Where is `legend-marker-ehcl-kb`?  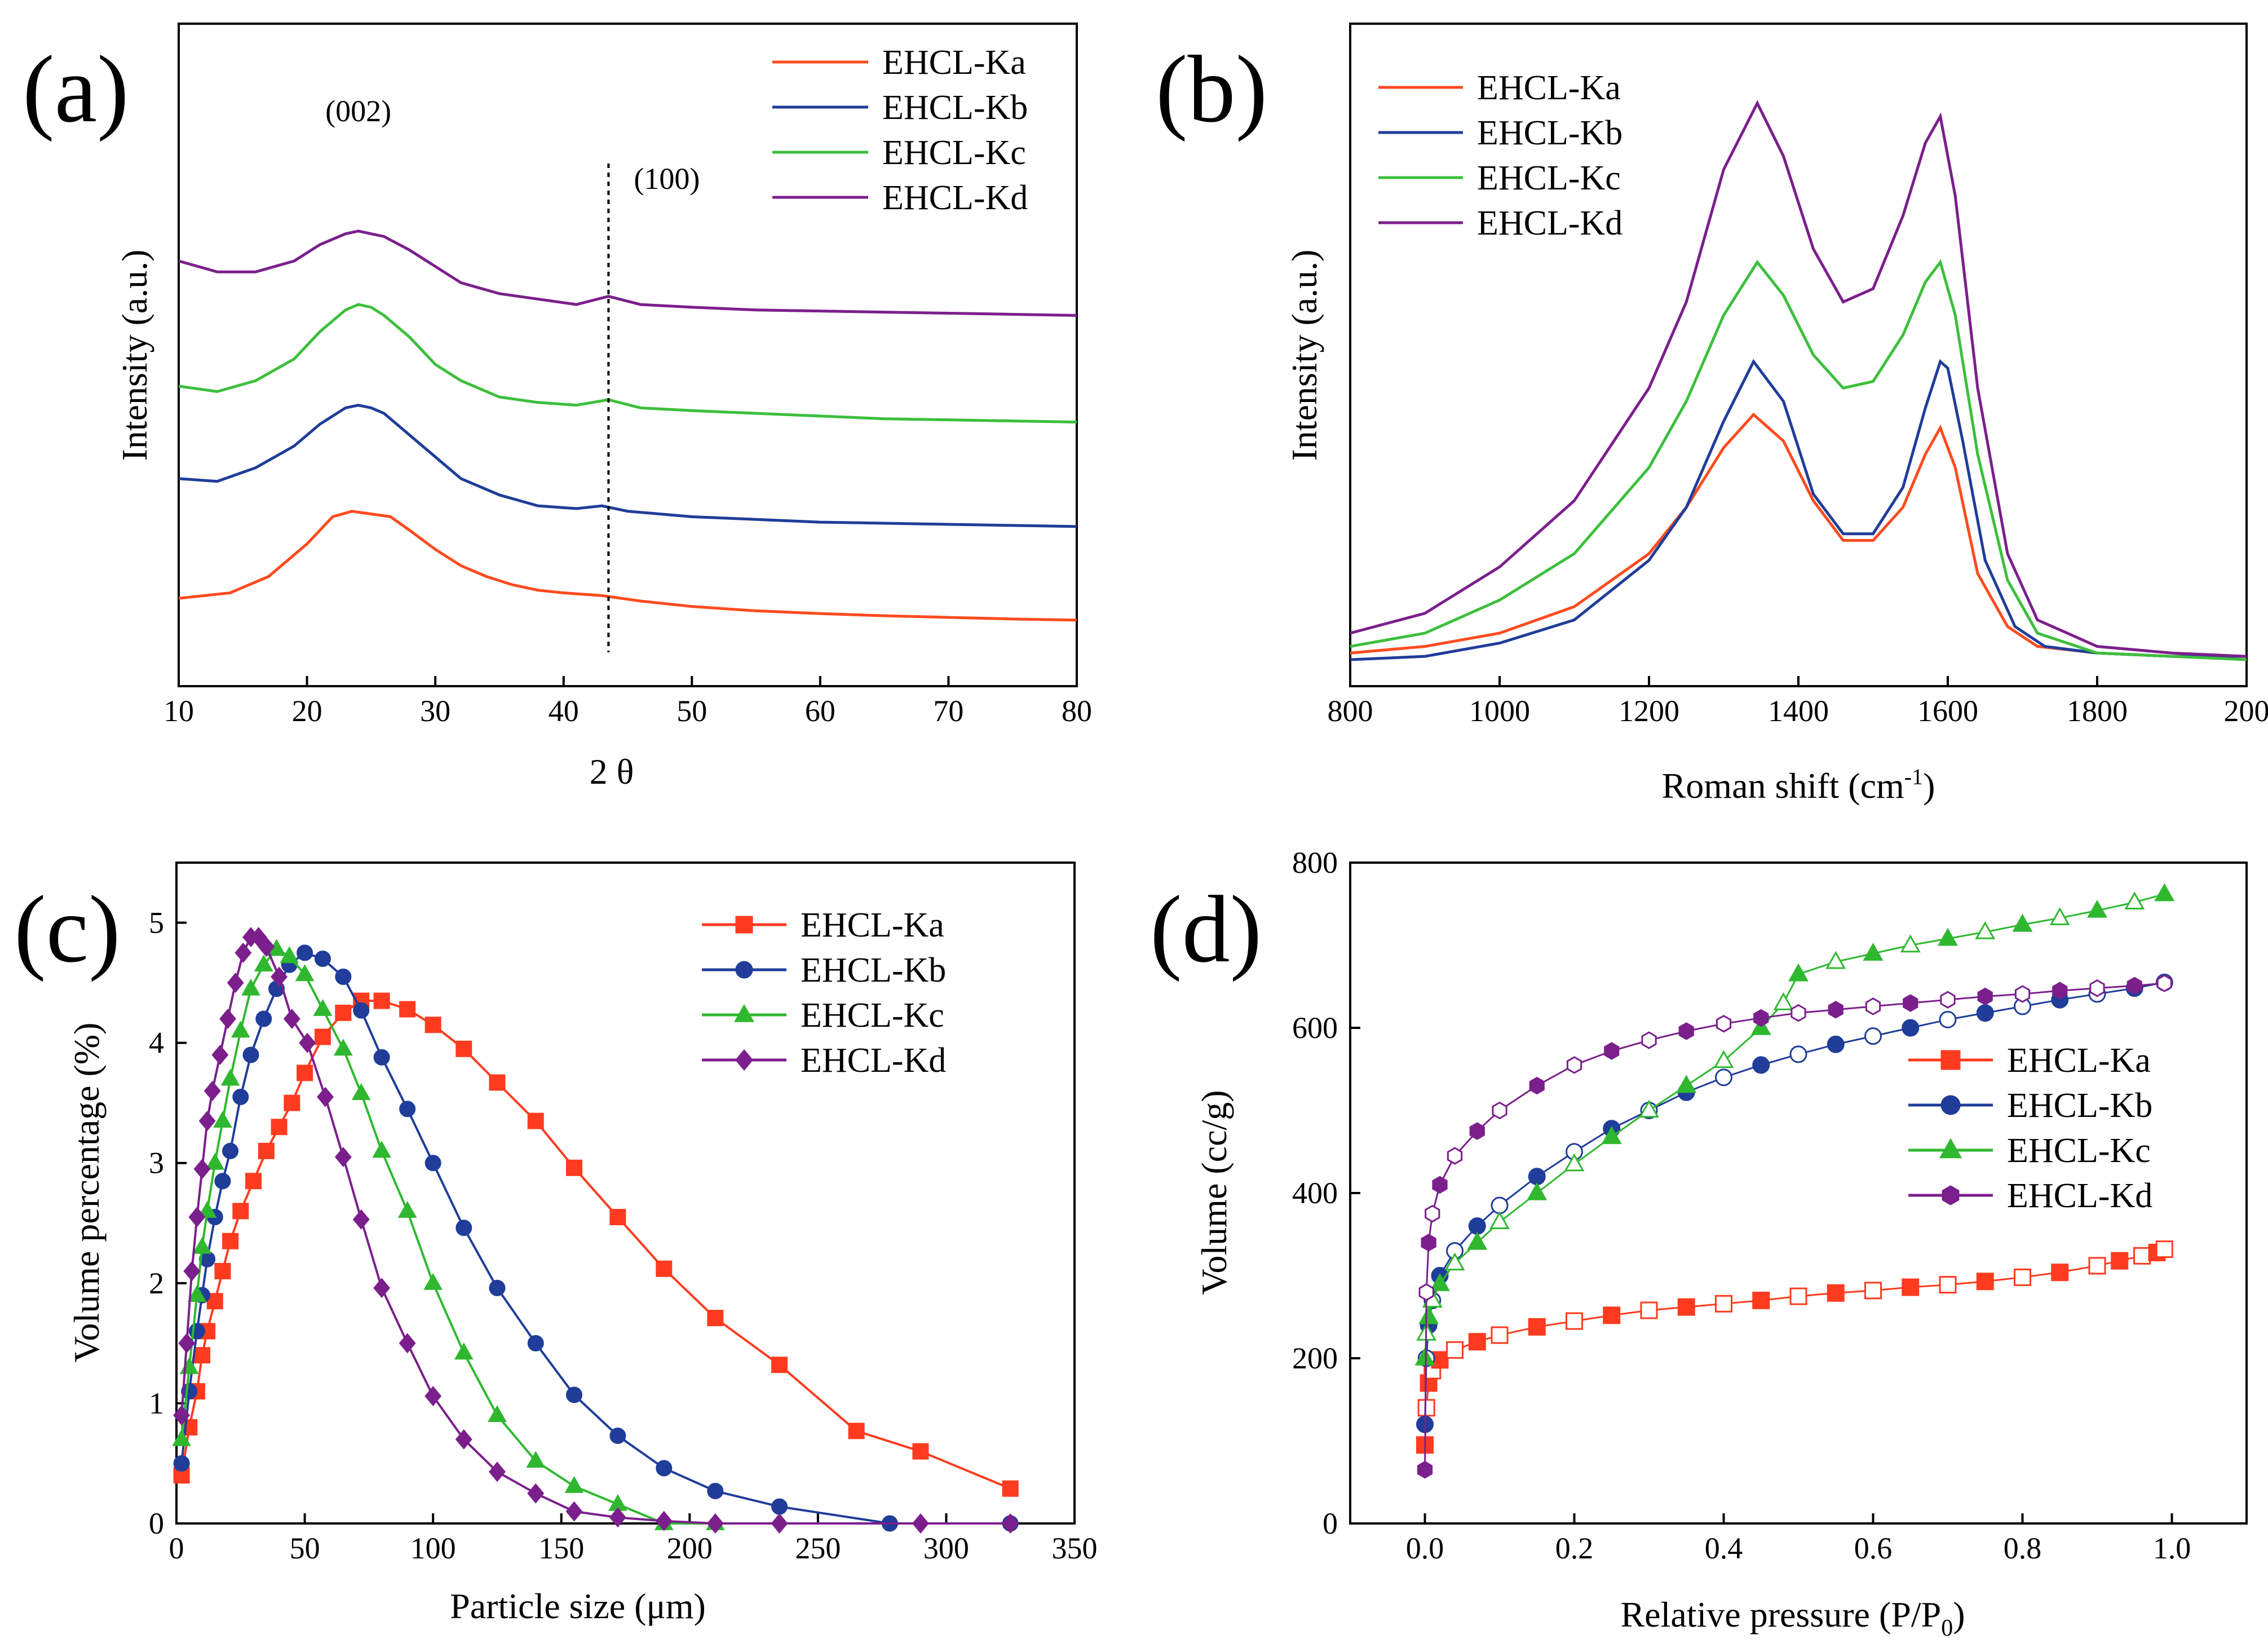 legend-marker-ehcl-kb is located at coordinates (744, 970).